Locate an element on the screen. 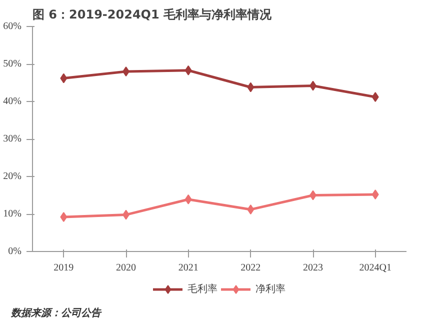 This screenshot has height=324, width=426. x-tick-label: 2021 is located at coordinates (188, 268).